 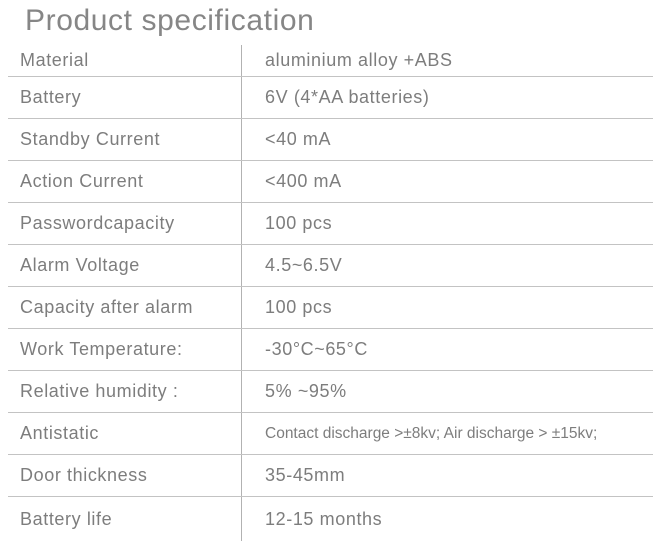 What do you see at coordinates (298, 139) in the screenshot?
I see `spec-value: <40 mA` at bounding box center [298, 139].